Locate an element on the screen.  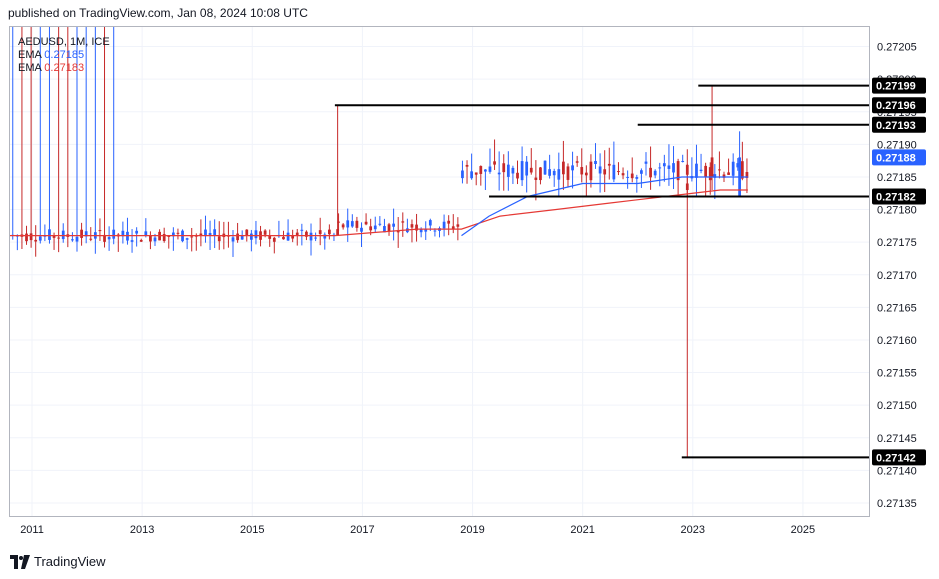
y-tick-label: 0.27140 is located at coordinates (897, 471).